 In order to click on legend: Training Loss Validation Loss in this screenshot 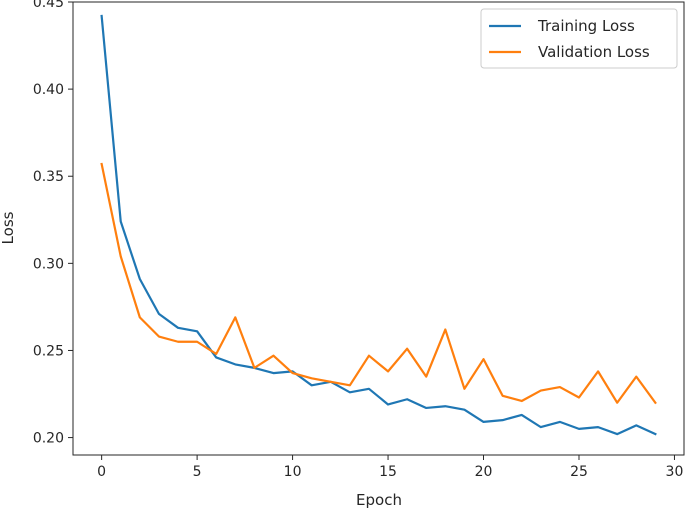, I will do `click(579, 38)`.